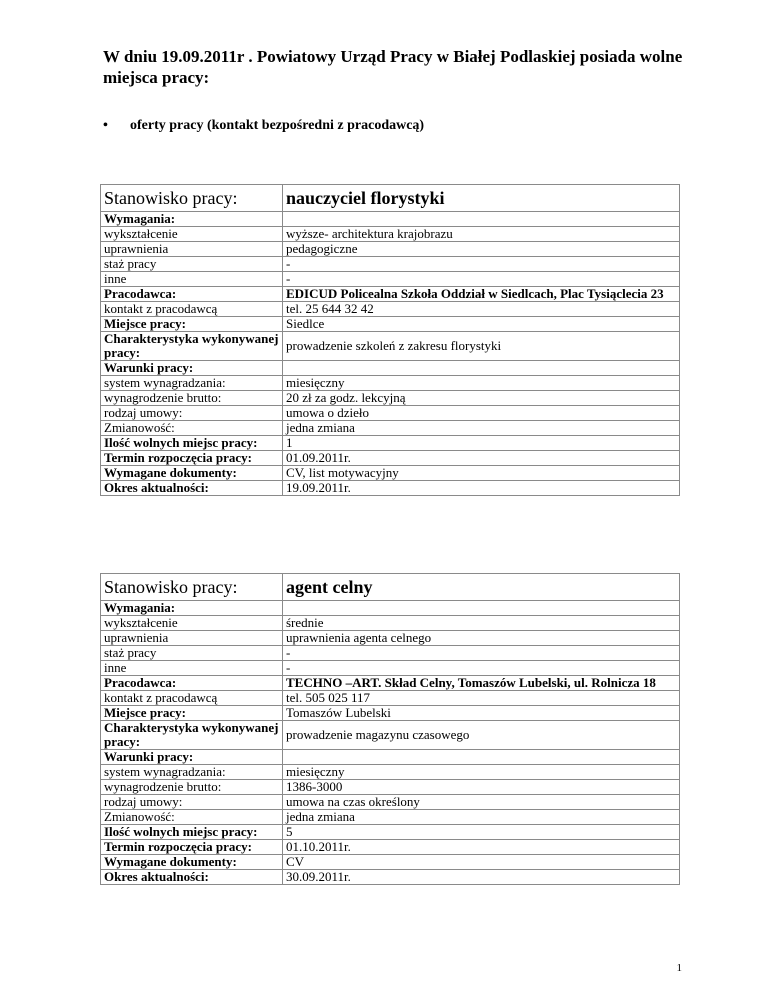 This screenshot has width=768, height=994. What do you see at coordinates (481, 234) in the screenshot?
I see `field-value: wyższe- architektura krajobrazu` at bounding box center [481, 234].